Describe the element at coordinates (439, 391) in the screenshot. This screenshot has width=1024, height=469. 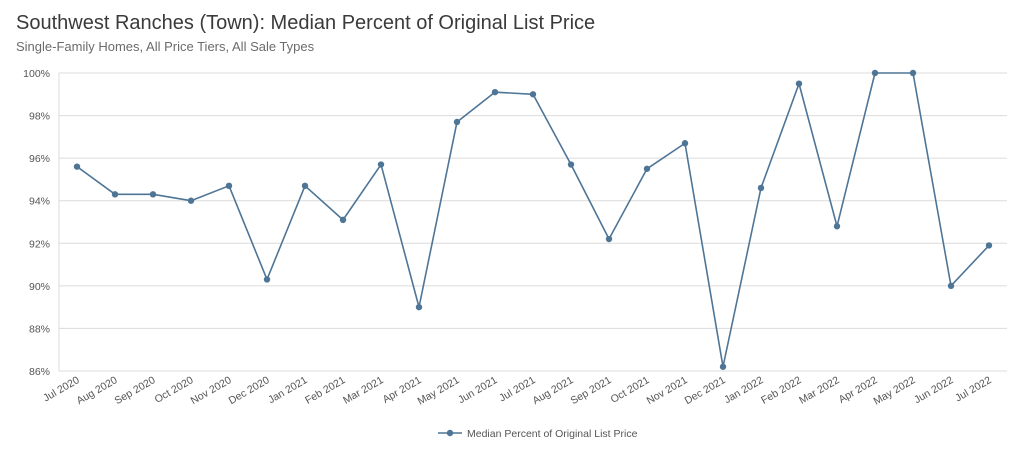
I see `x-tick-label: May 2021` at that location.